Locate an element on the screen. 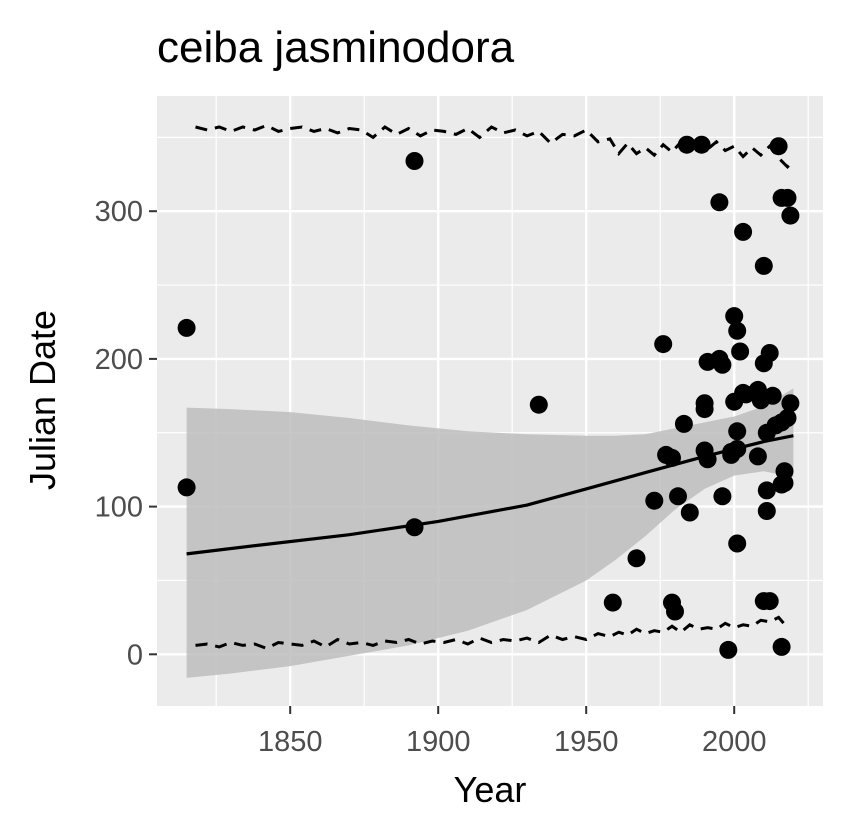 The image size is (846, 840). x-tick-label: 1850 is located at coordinates (290, 742).